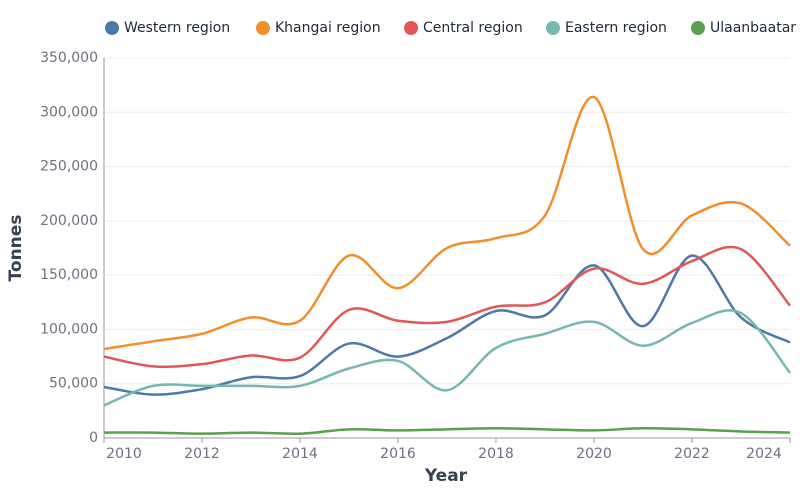 Image resolution: width=800 pixels, height=500 pixels. What do you see at coordinates (446, 476) in the screenshot?
I see `x-axis-title: Year` at bounding box center [446, 476].